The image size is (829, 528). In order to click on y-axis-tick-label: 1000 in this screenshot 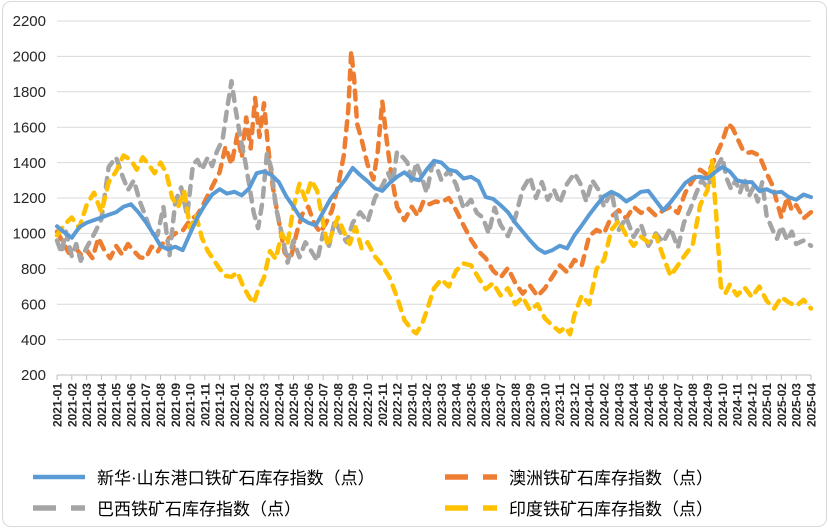, I will do `click(29, 234)`.